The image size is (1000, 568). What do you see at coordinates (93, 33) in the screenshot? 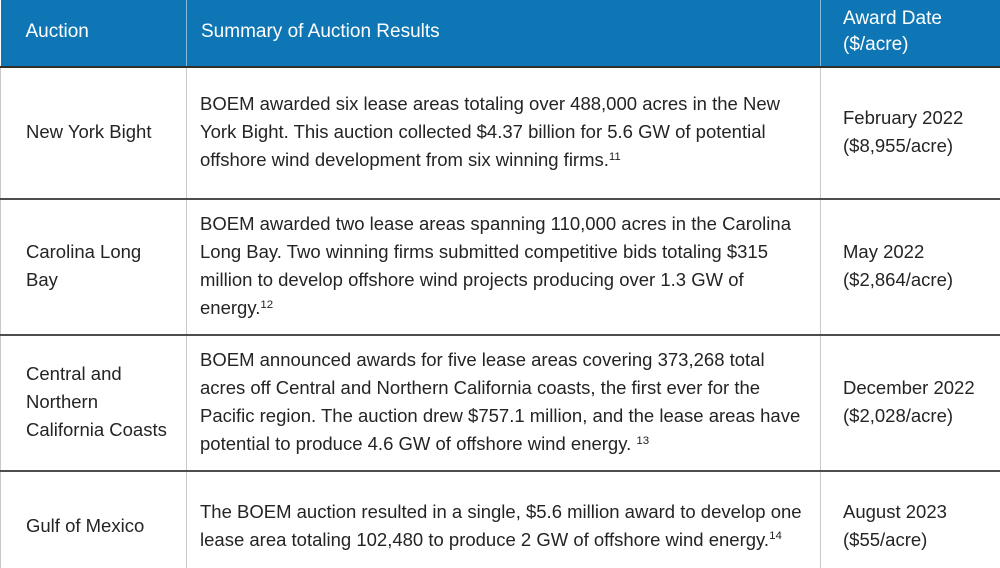
I see `column-header-auction: Auction` at bounding box center [93, 33].